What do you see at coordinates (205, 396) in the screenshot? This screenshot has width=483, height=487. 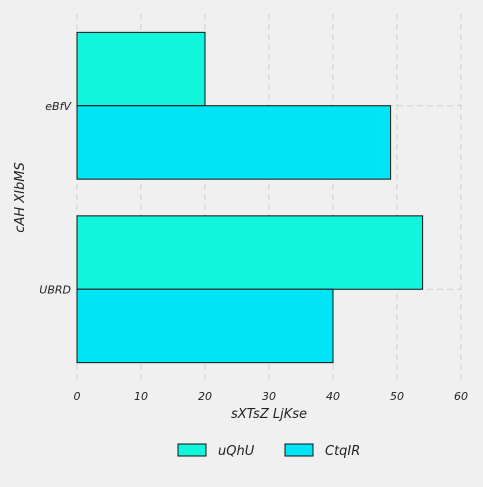 I see `x-tick-label: 20` at bounding box center [205, 396].